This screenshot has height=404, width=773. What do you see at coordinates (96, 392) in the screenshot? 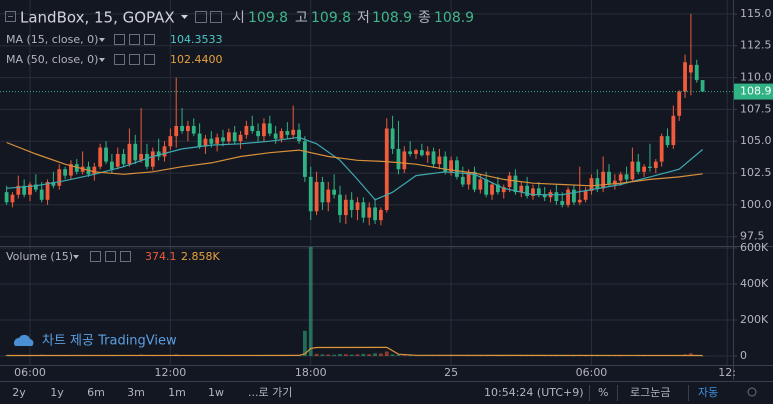
I see `range-button: 6m` at bounding box center [96, 392].